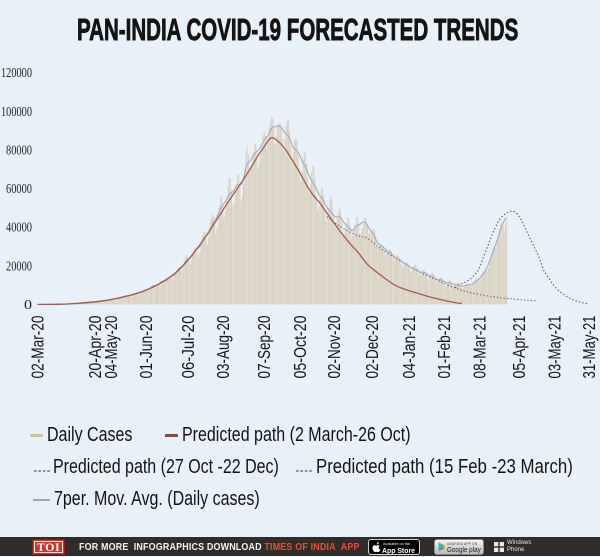 This screenshot has width=600, height=557. I want to click on svg-text: 04-May-20, so click(111, 346).